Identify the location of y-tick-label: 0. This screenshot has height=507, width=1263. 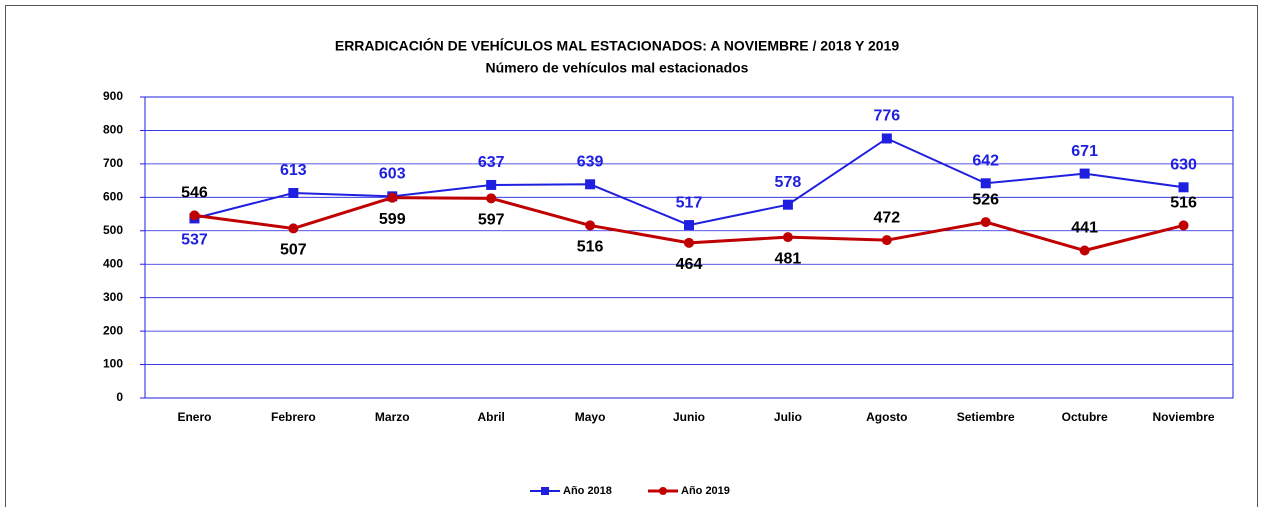
(119, 397).